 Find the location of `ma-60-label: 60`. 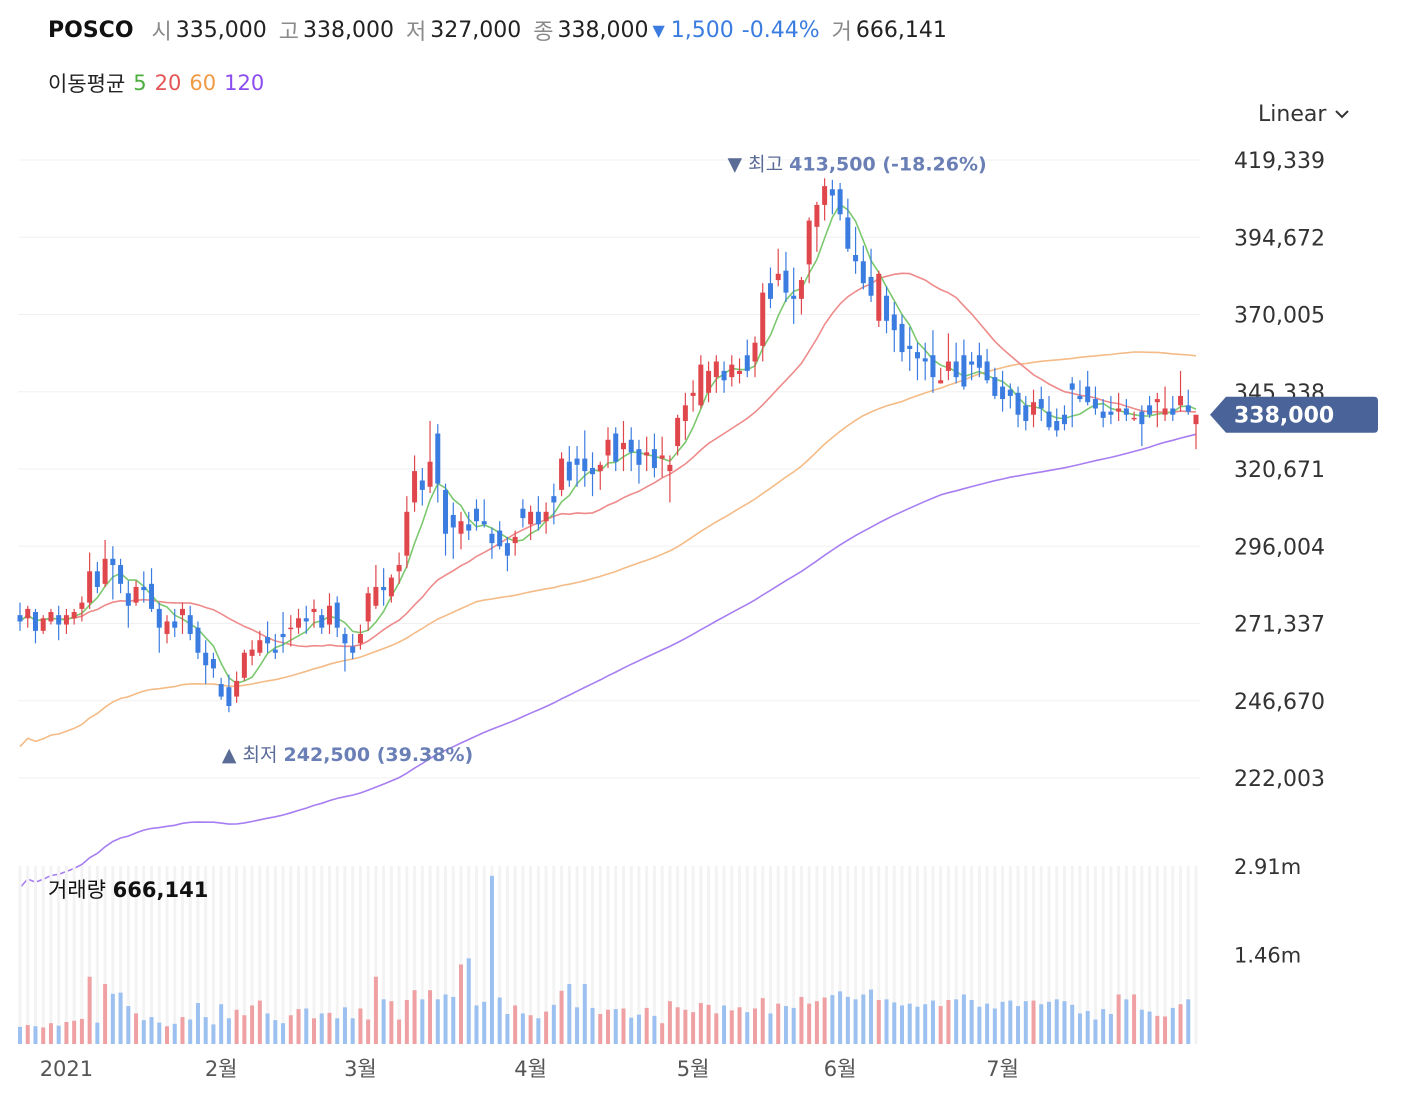

ma-60-label: 60 is located at coordinates (203, 83).